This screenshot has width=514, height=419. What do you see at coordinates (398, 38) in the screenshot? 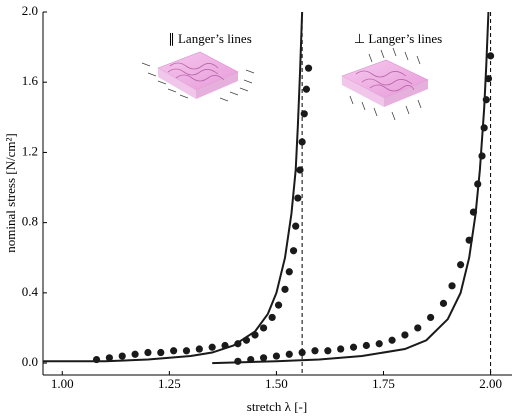
I see `annotation: ⊥ Langer’s lines` at bounding box center [398, 38].